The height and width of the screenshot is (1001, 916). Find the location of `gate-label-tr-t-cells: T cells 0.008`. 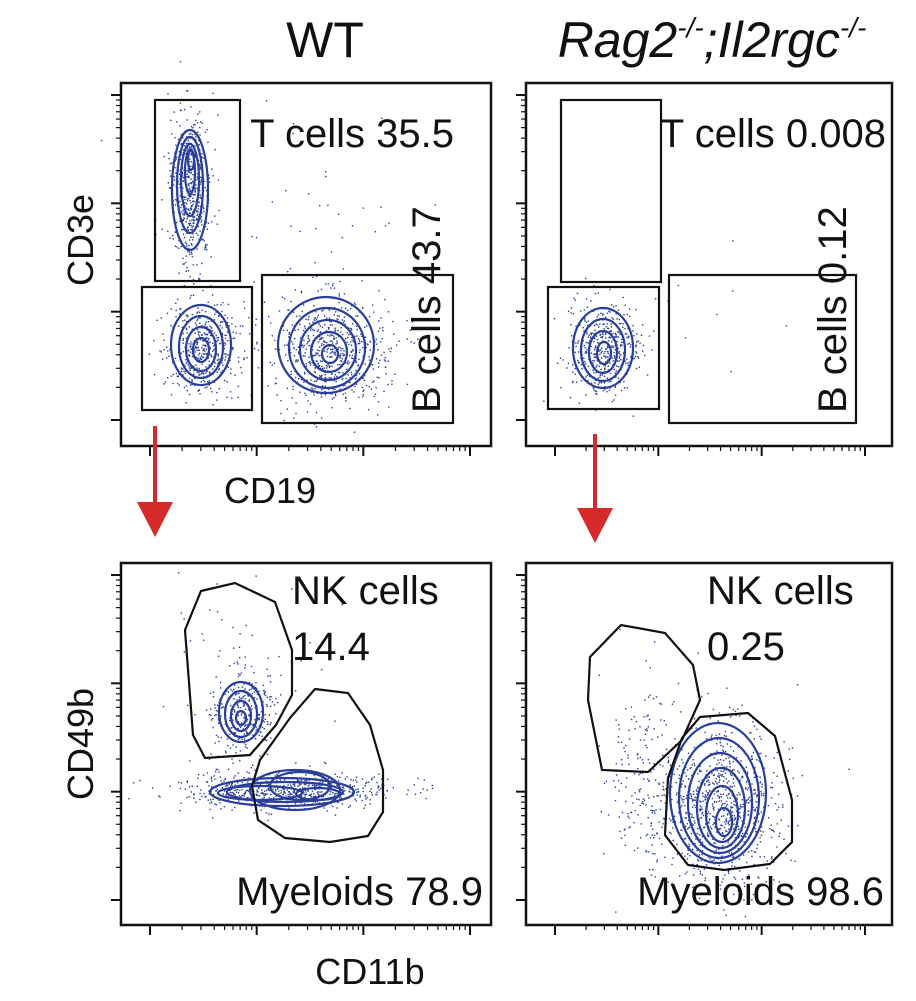

gate-label-tr-t-cells: T cells 0.008 is located at coordinates (773, 134).